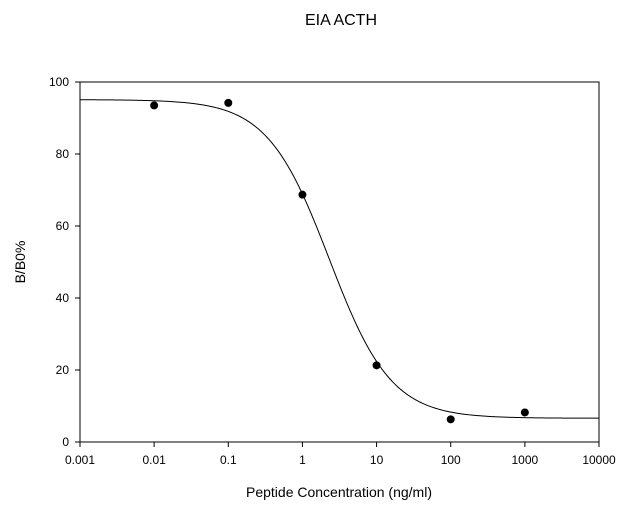 The height and width of the screenshot is (508, 617). I want to click on y-tick-label: 40, so click(63, 298).